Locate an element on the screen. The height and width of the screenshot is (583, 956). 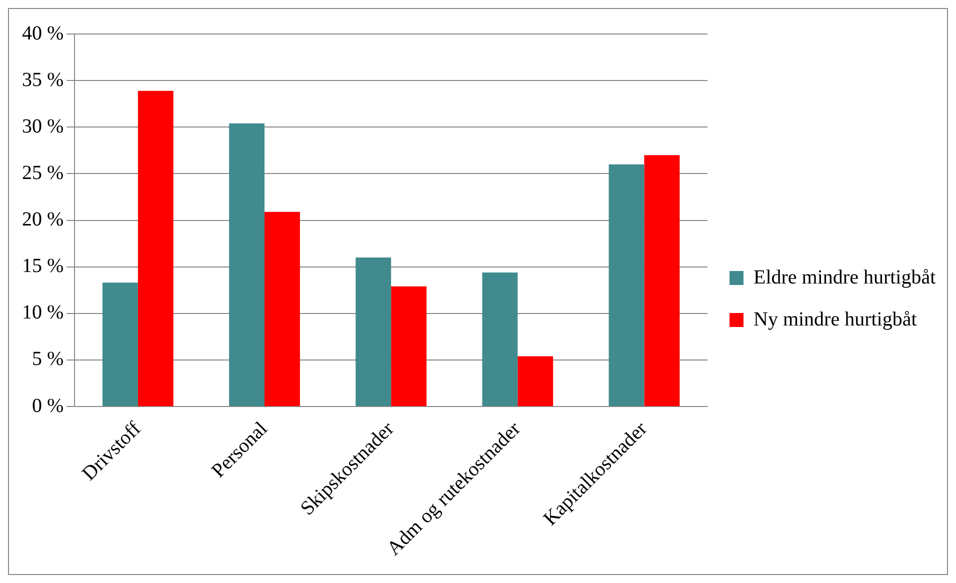
y-tick-label: 10 % is located at coordinates (43, 313).